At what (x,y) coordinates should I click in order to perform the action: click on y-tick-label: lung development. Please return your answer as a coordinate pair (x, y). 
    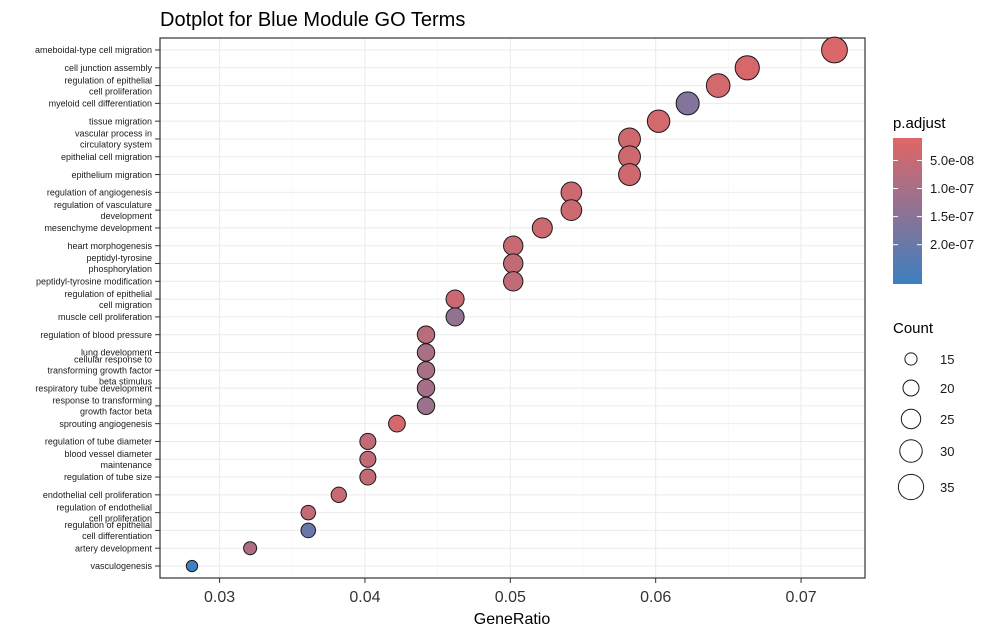
    Looking at the image, I should click on (117, 353).